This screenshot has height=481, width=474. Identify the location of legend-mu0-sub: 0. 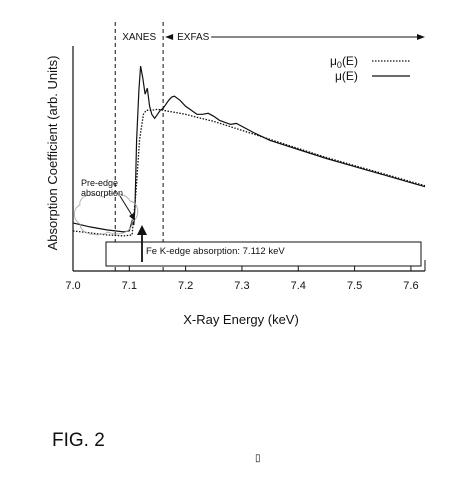
(339, 65).